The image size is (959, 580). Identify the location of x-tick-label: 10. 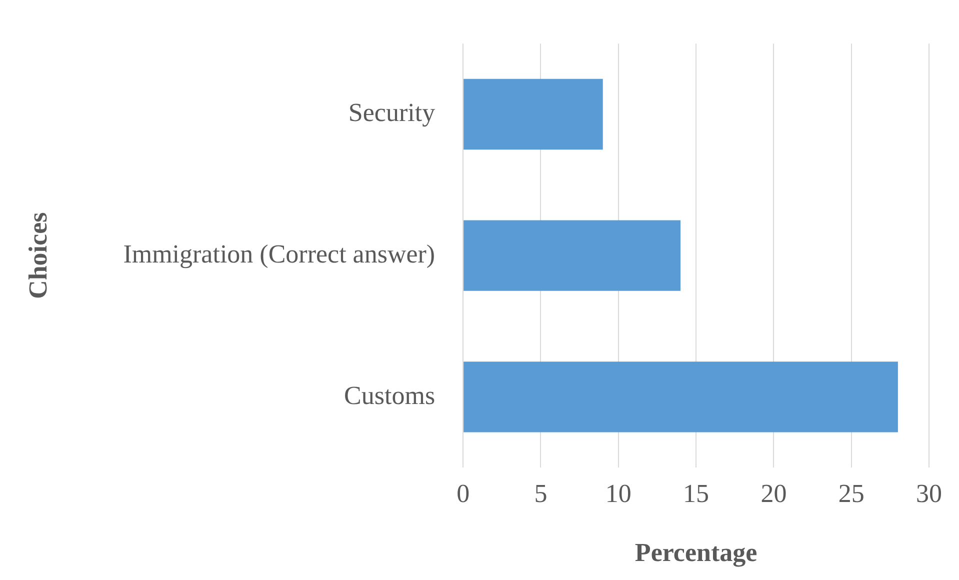
(618, 493).